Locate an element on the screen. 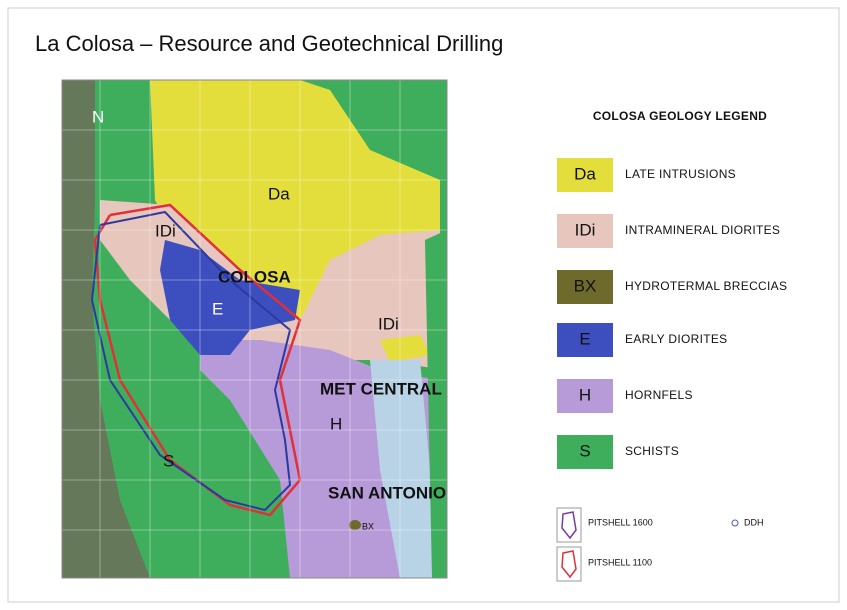 This screenshot has height=610, width=847. legend-title: COLOSA GEOLOGY LEGEND is located at coordinates (680, 116).